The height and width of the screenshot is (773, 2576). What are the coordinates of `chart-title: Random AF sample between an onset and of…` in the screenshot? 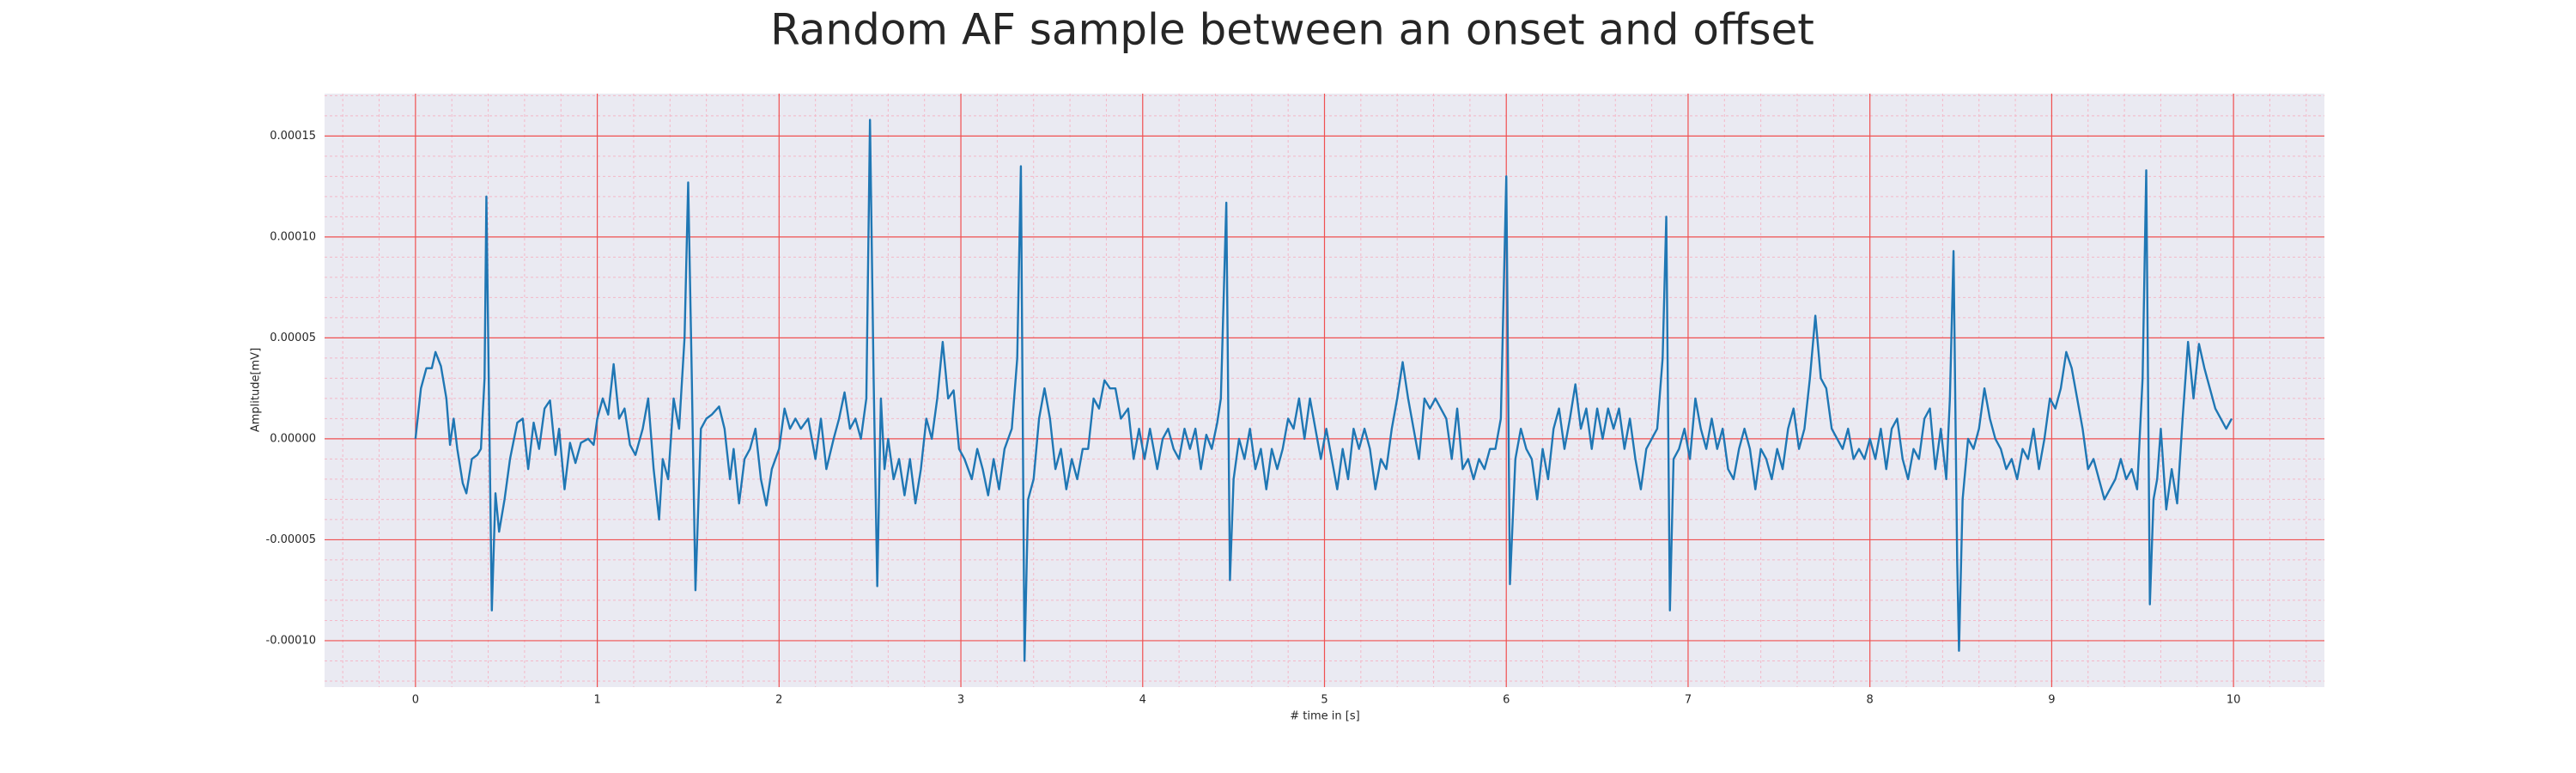 It's located at (1292, 30).